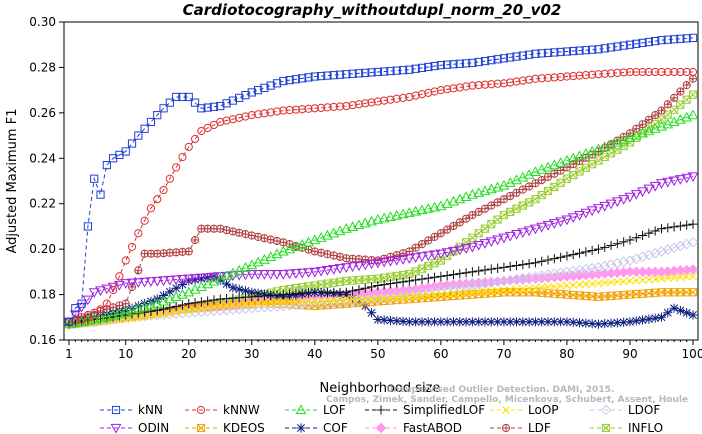  I want to click on x-axis-label: Neighborhood size, so click(380, 388).